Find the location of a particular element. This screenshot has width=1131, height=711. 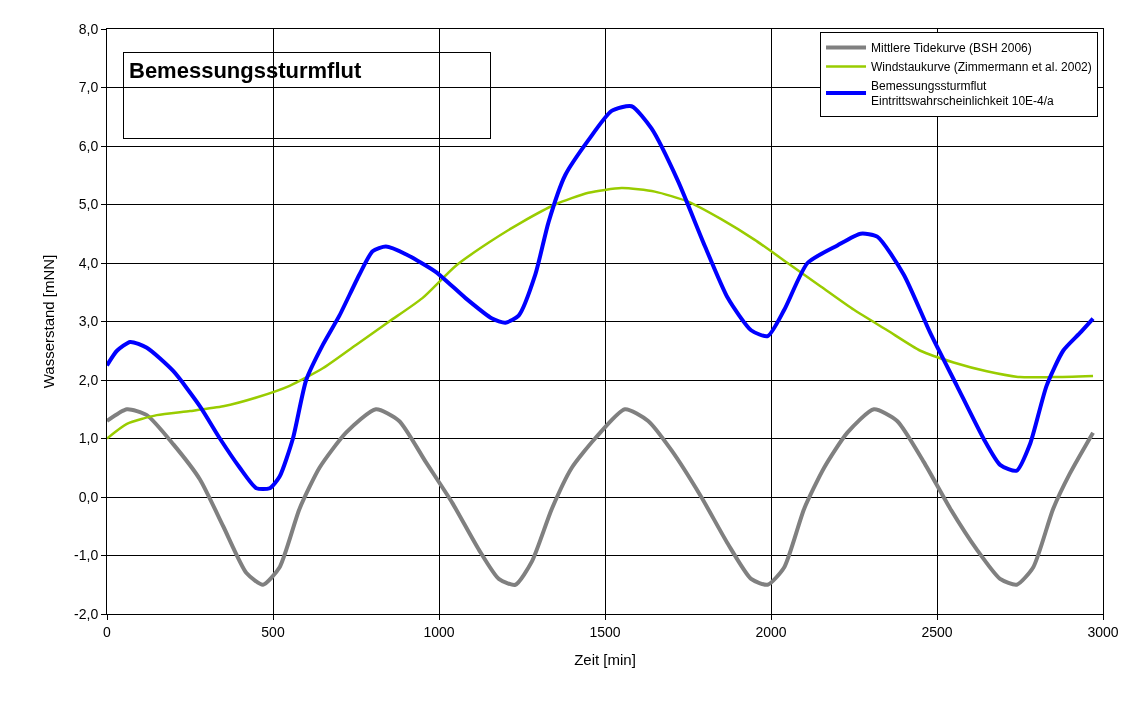

y-axis-title: Wasserstand [mNN] is located at coordinates (49, 321).